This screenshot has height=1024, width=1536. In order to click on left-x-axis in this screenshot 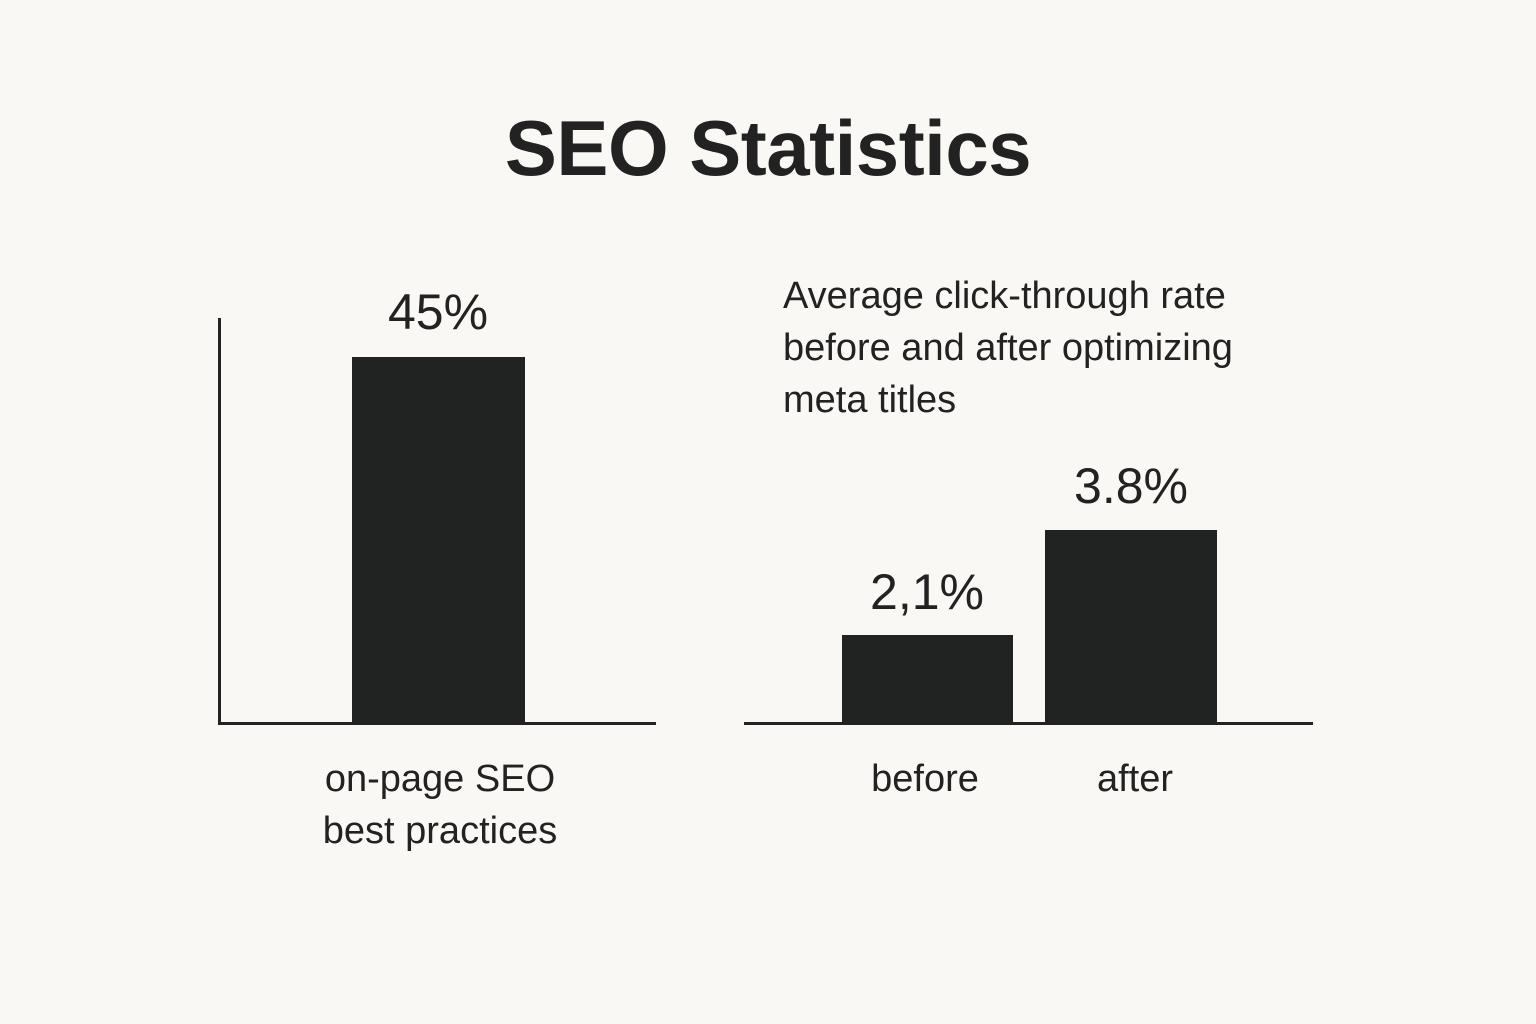, I will do `click(437, 723)`.